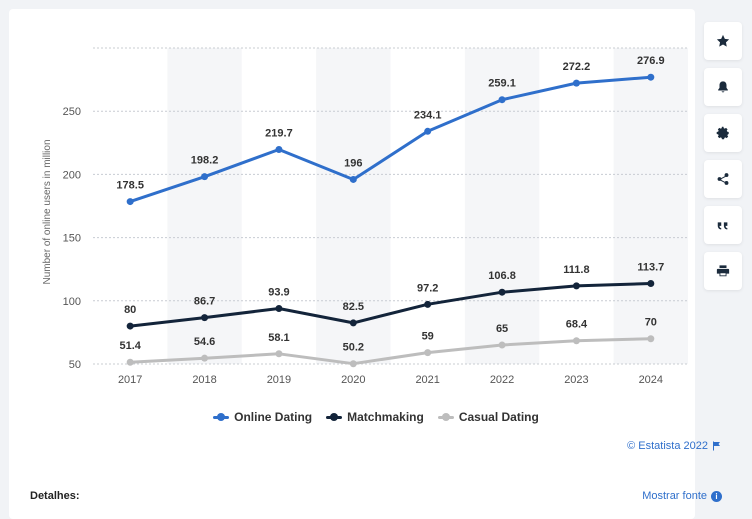 The image size is (752, 519). I want to click on gear-icon, so click(722, 133).